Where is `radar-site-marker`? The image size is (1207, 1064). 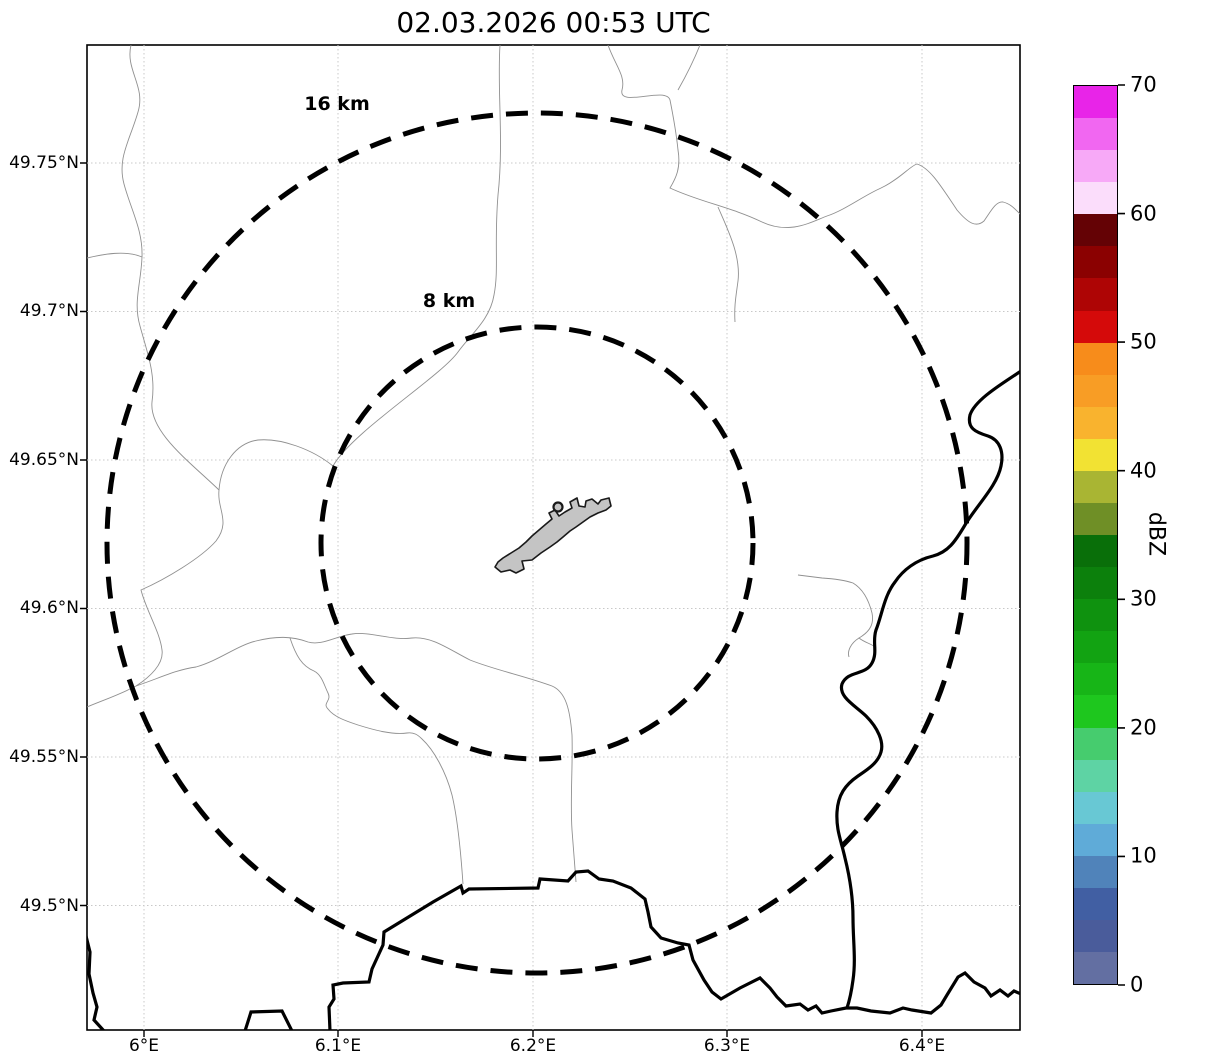
radar-site-marker is located at coordinates (558, 507).